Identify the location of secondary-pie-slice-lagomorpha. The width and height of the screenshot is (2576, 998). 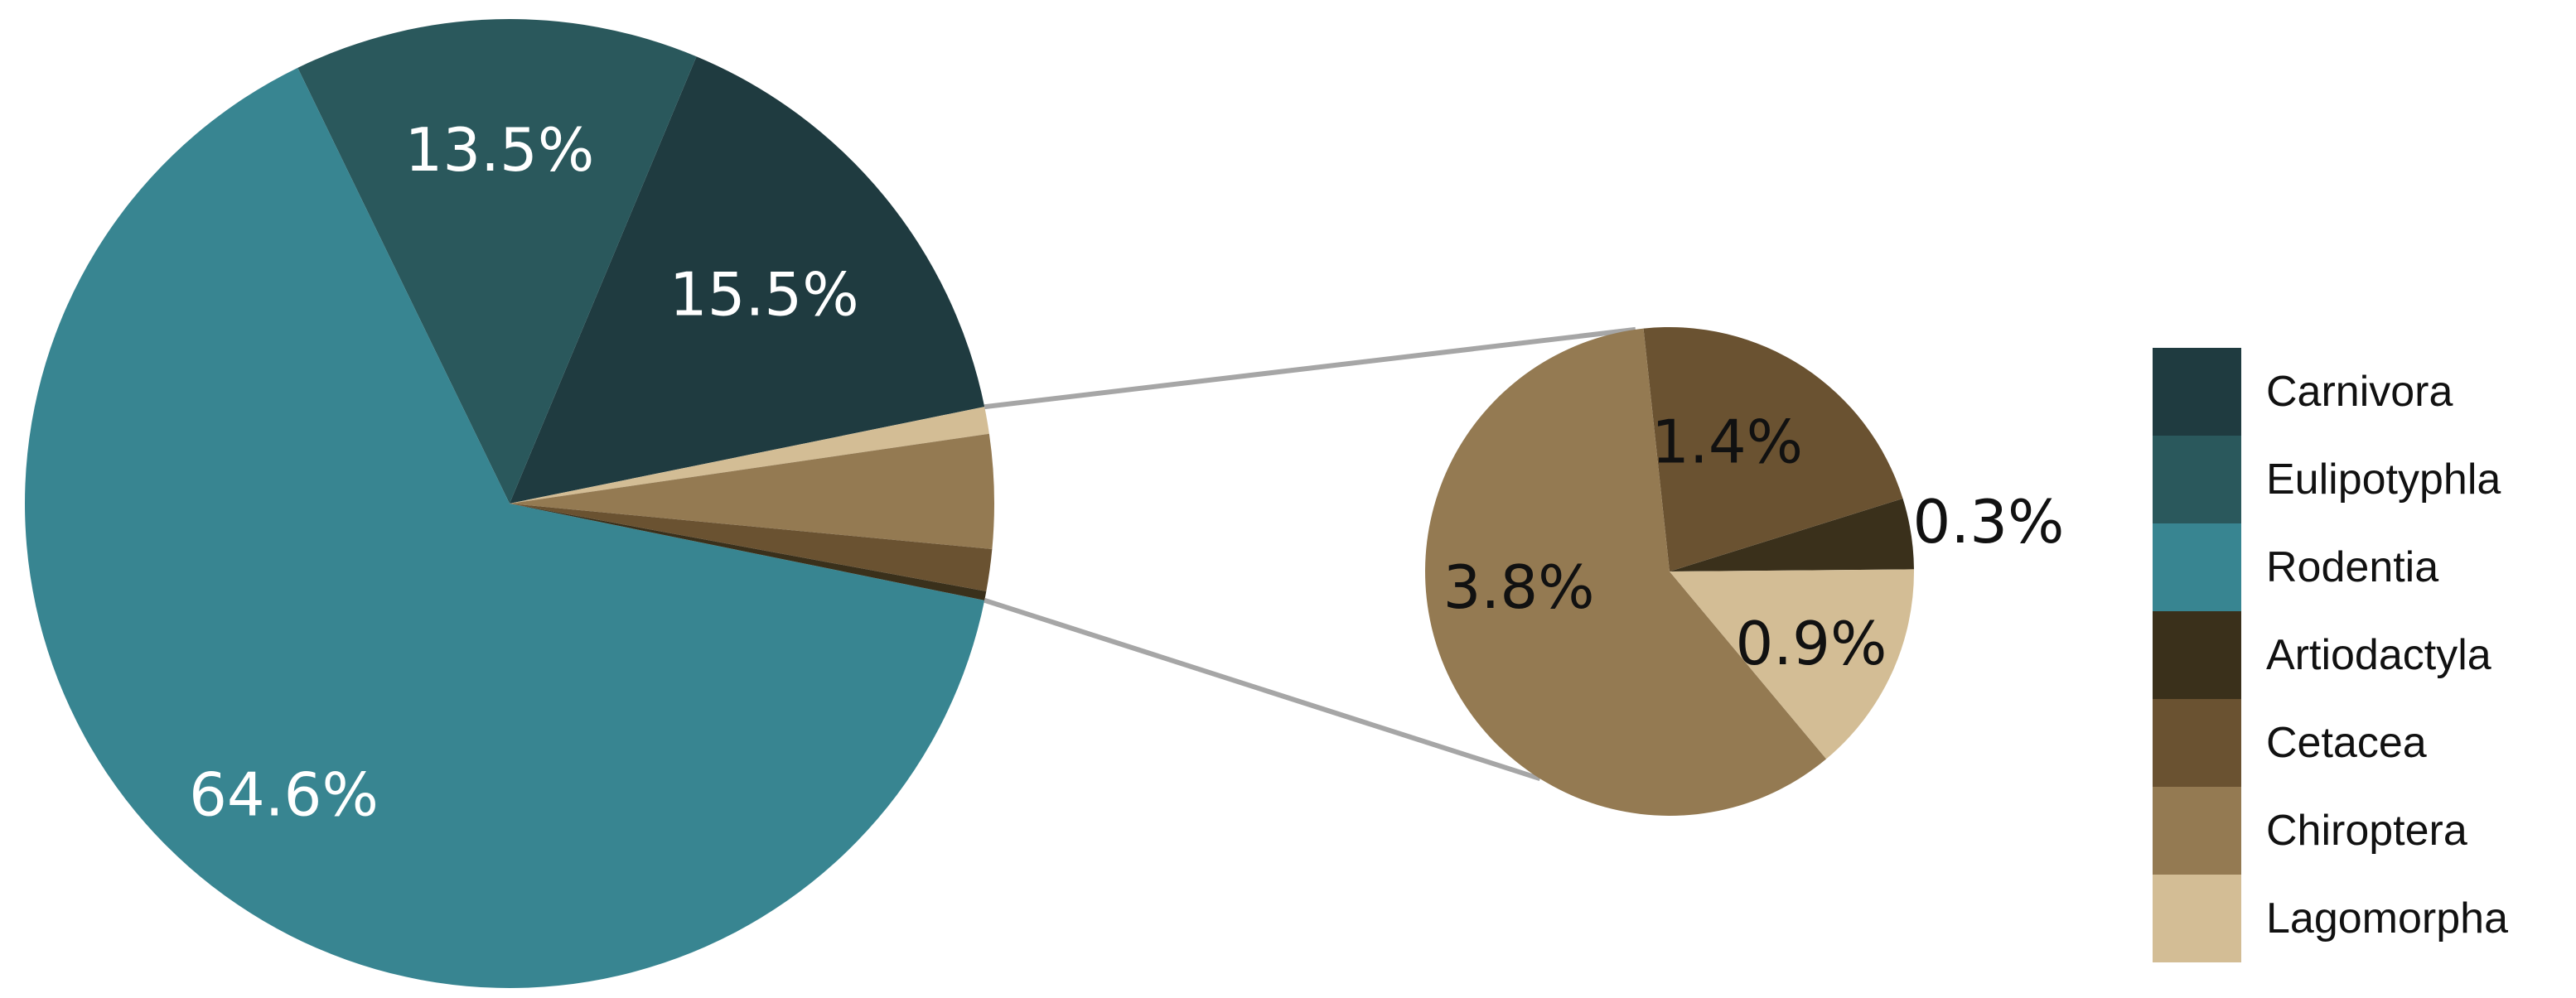
(1792, 664).